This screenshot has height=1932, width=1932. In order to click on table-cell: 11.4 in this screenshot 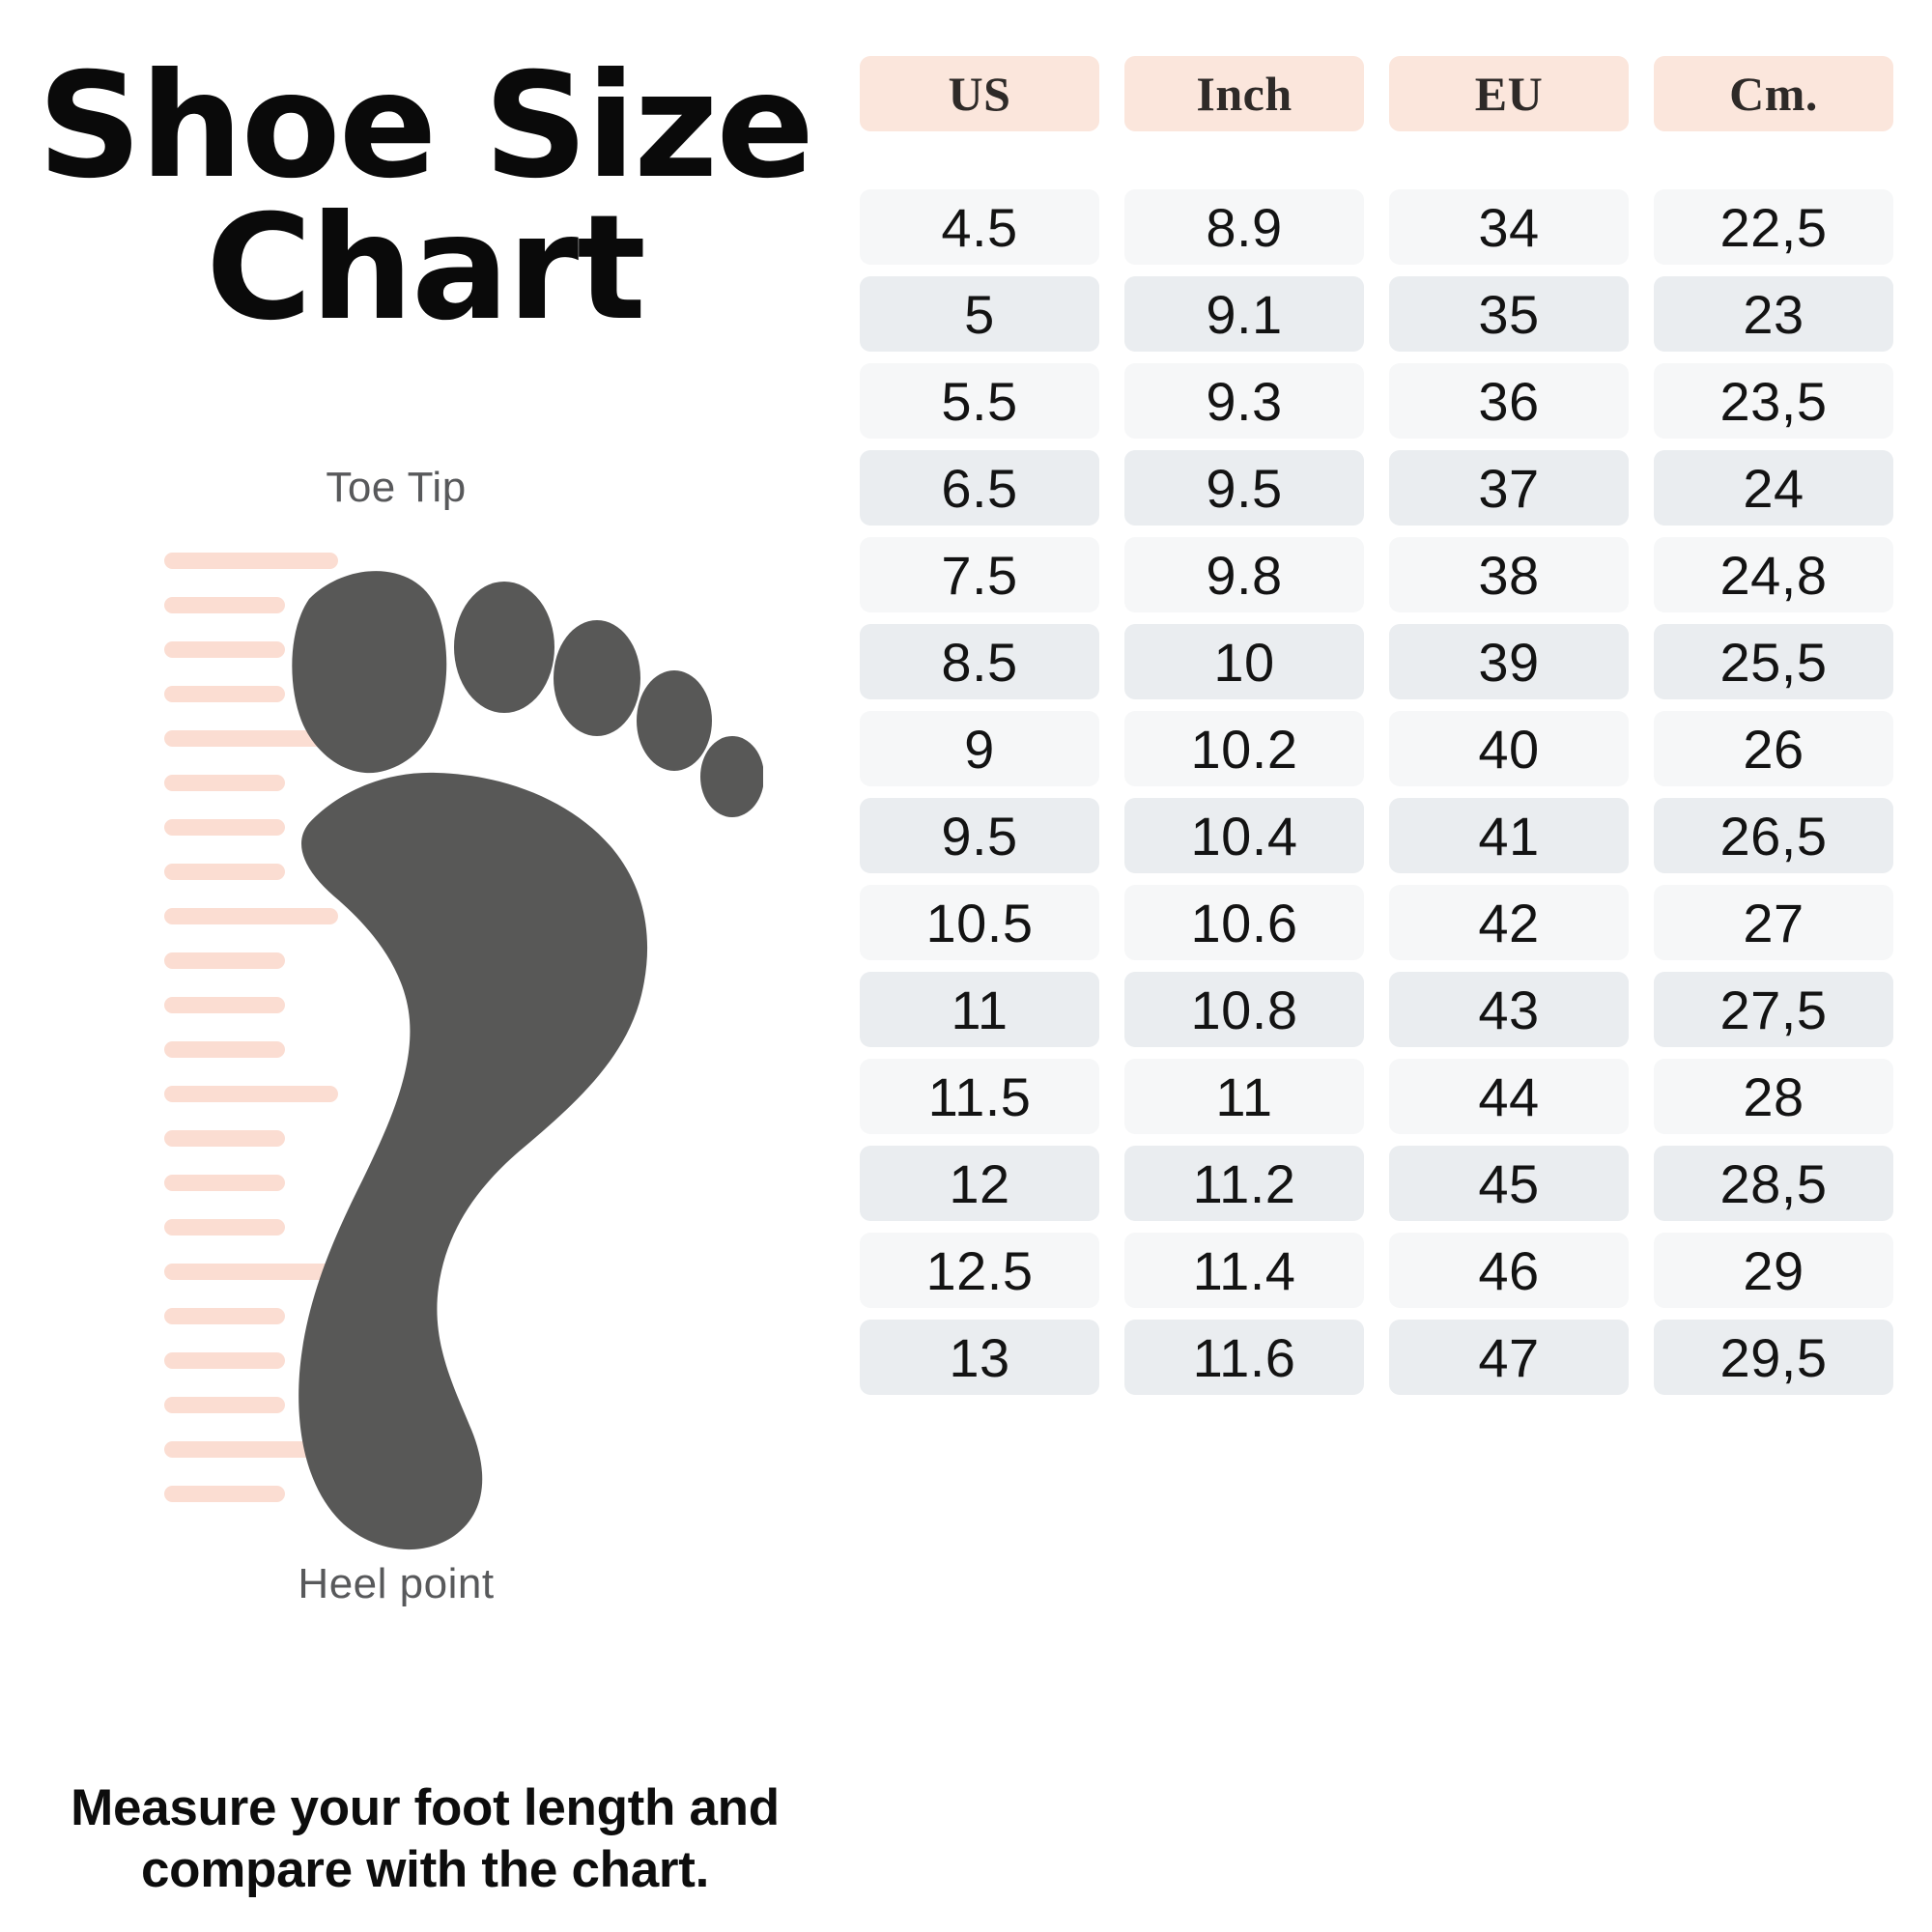, I will do `click(1244, 1270)`.